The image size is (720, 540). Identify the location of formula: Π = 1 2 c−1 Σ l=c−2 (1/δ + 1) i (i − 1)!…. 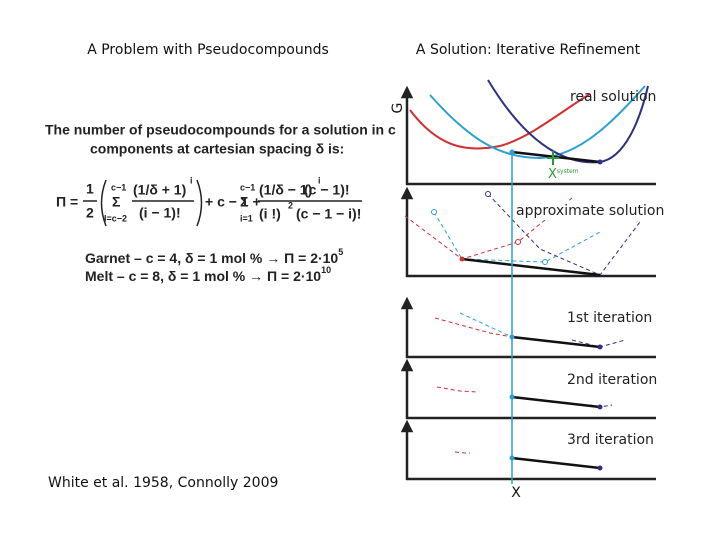
(209, 201).